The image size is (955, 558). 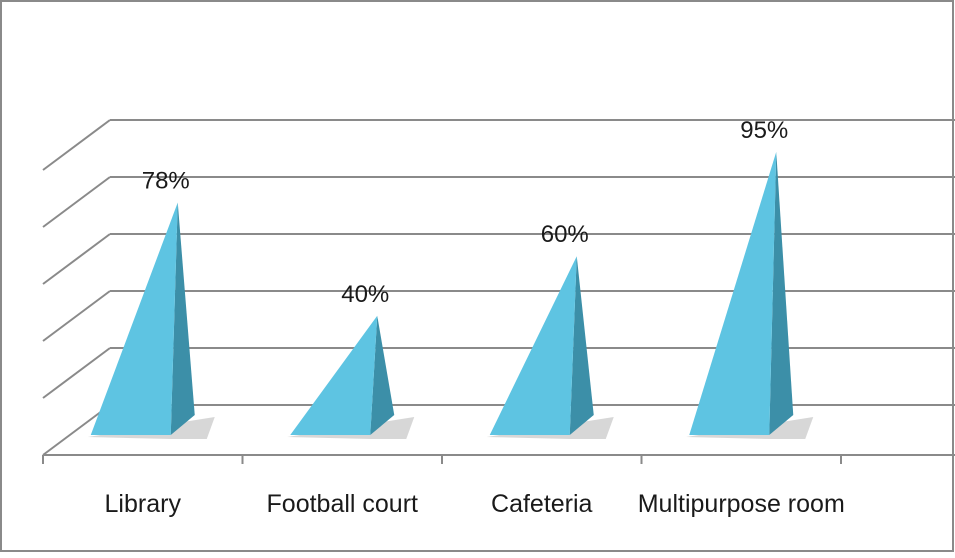 I want to click on data-label: 78%, so click(x=166, y=181).